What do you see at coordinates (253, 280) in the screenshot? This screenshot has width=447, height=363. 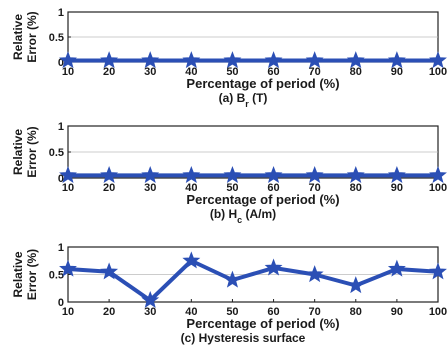 I see `series-line` at bounding box center [253, 280].